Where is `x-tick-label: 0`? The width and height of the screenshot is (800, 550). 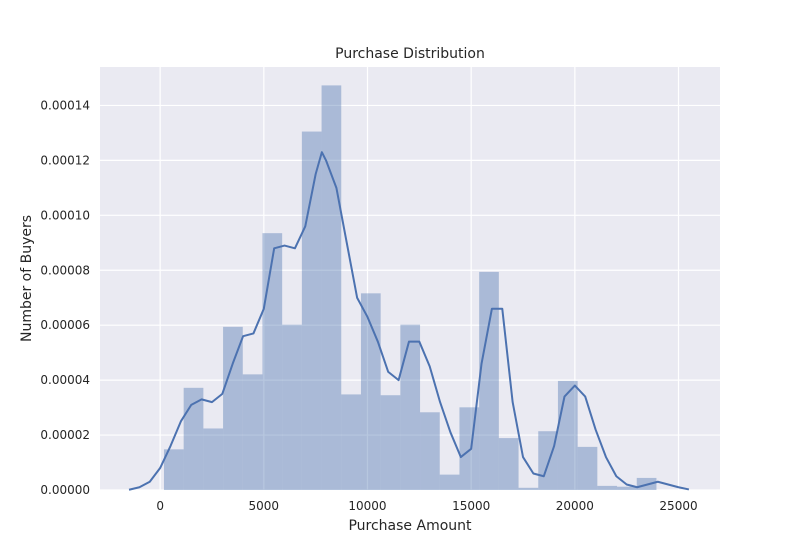 x-tick-label: 0 is located at coordinates (160, 506).